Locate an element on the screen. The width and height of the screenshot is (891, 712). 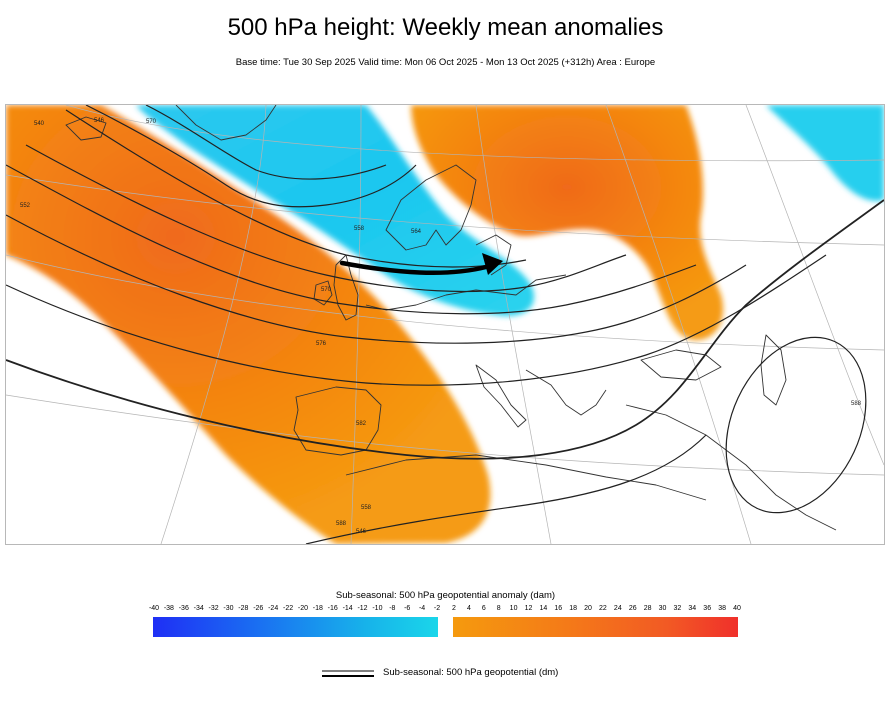
contour-label: 552 is located at coordinates (25, 206).